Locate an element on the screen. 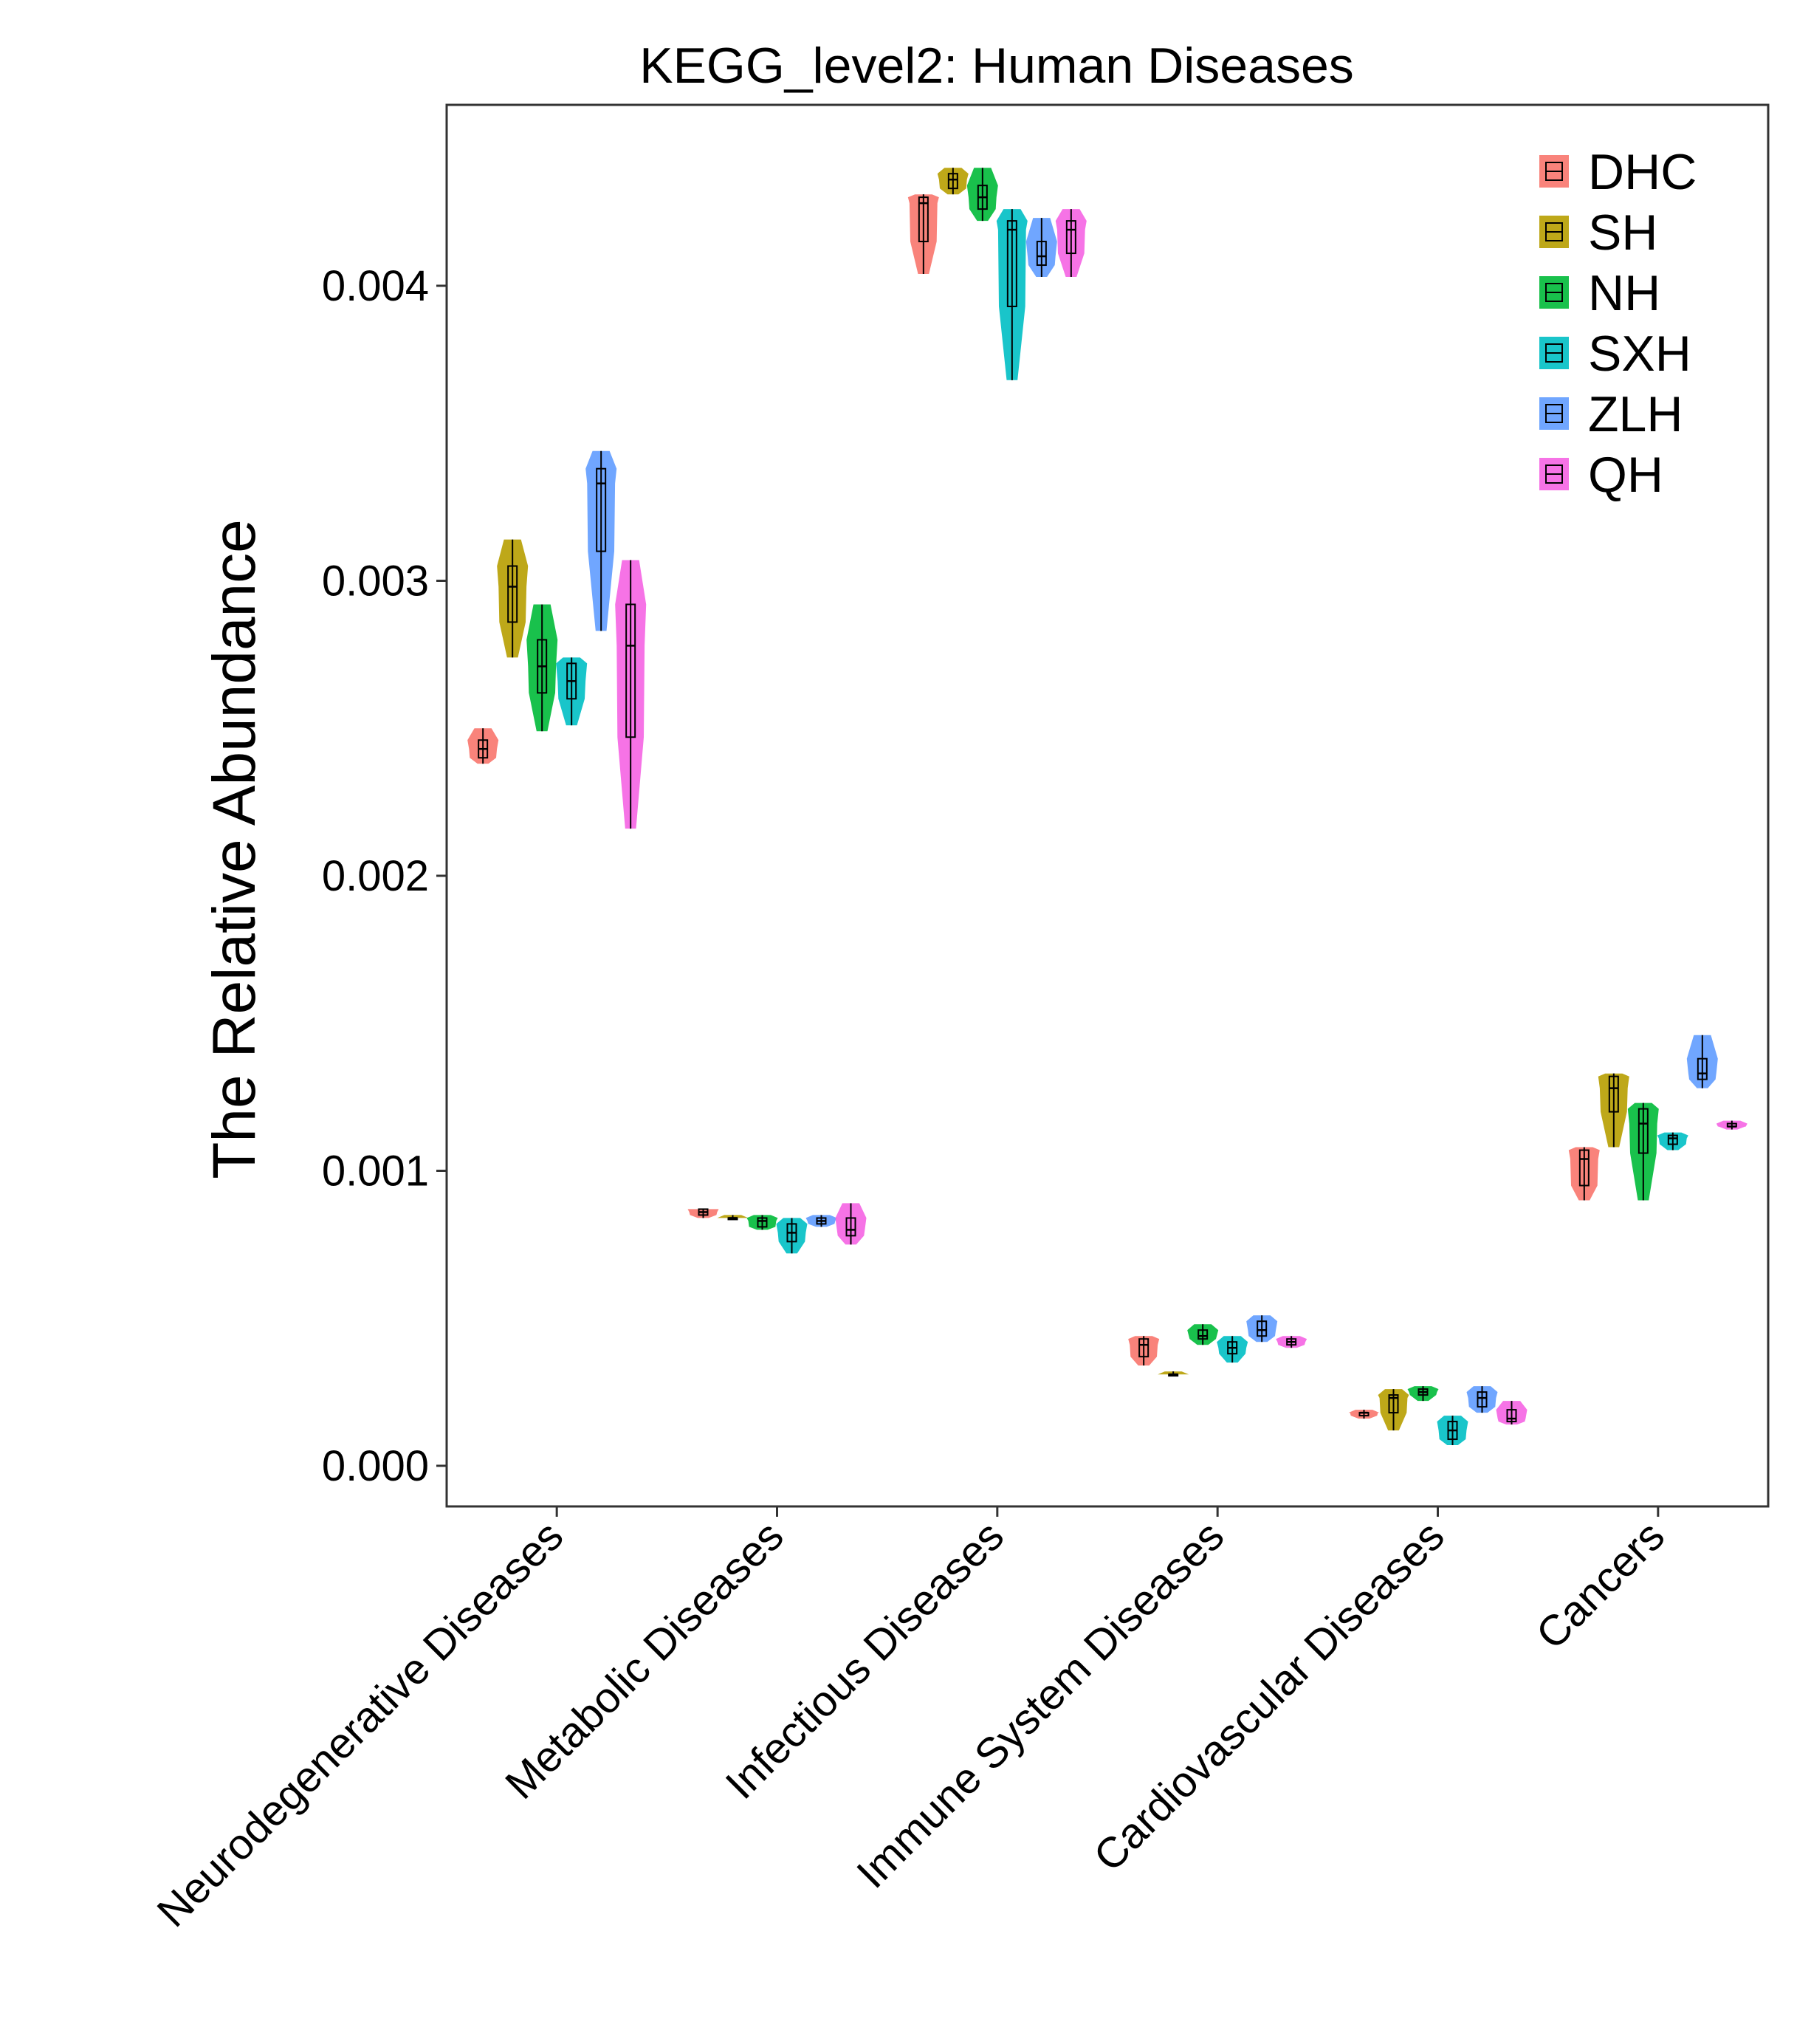  legend-item-qh: QH is located at coordinates (1601, 475).